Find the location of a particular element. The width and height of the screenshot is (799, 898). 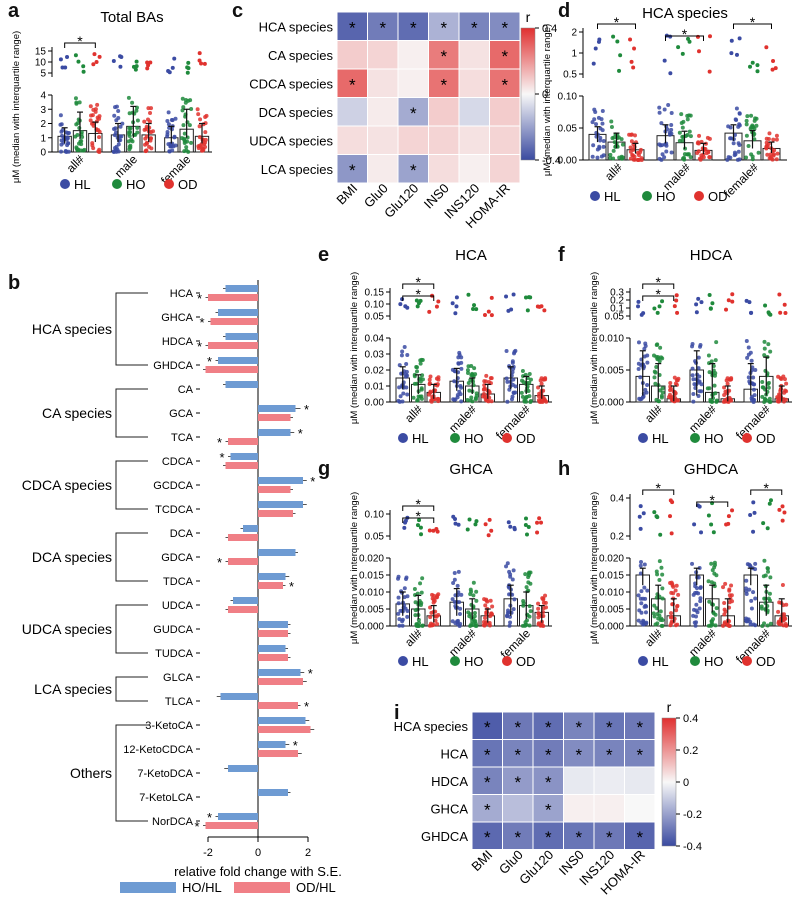

category-label: 3-KetoCA is located at coordinates (169, 726).